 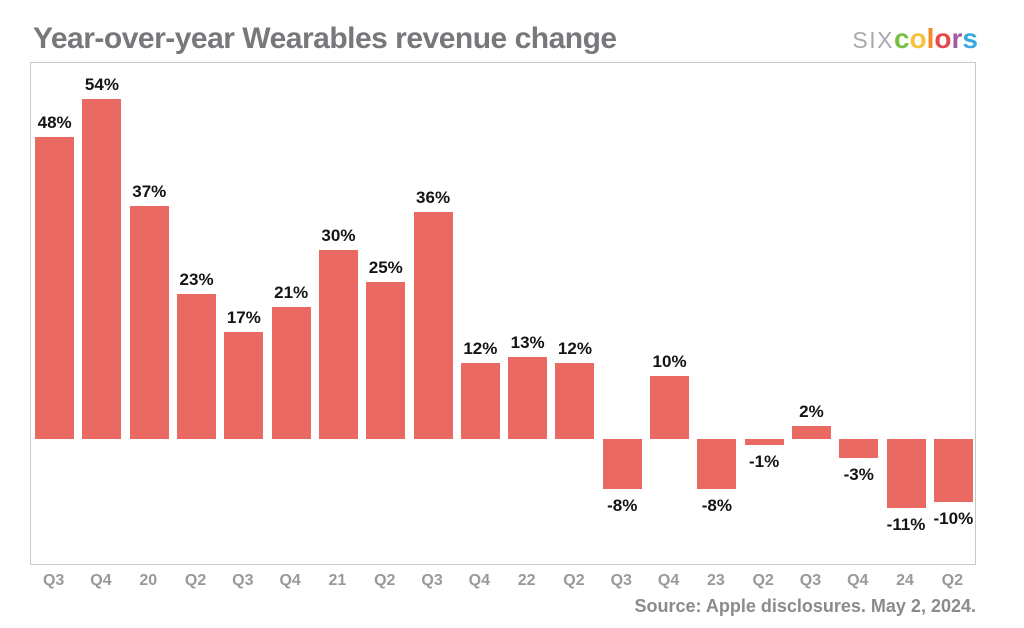 What do you see at coordinates (858, 474) in the screenshot?
I see `bar-value-label: -3%` at bounding box center [858, 474].